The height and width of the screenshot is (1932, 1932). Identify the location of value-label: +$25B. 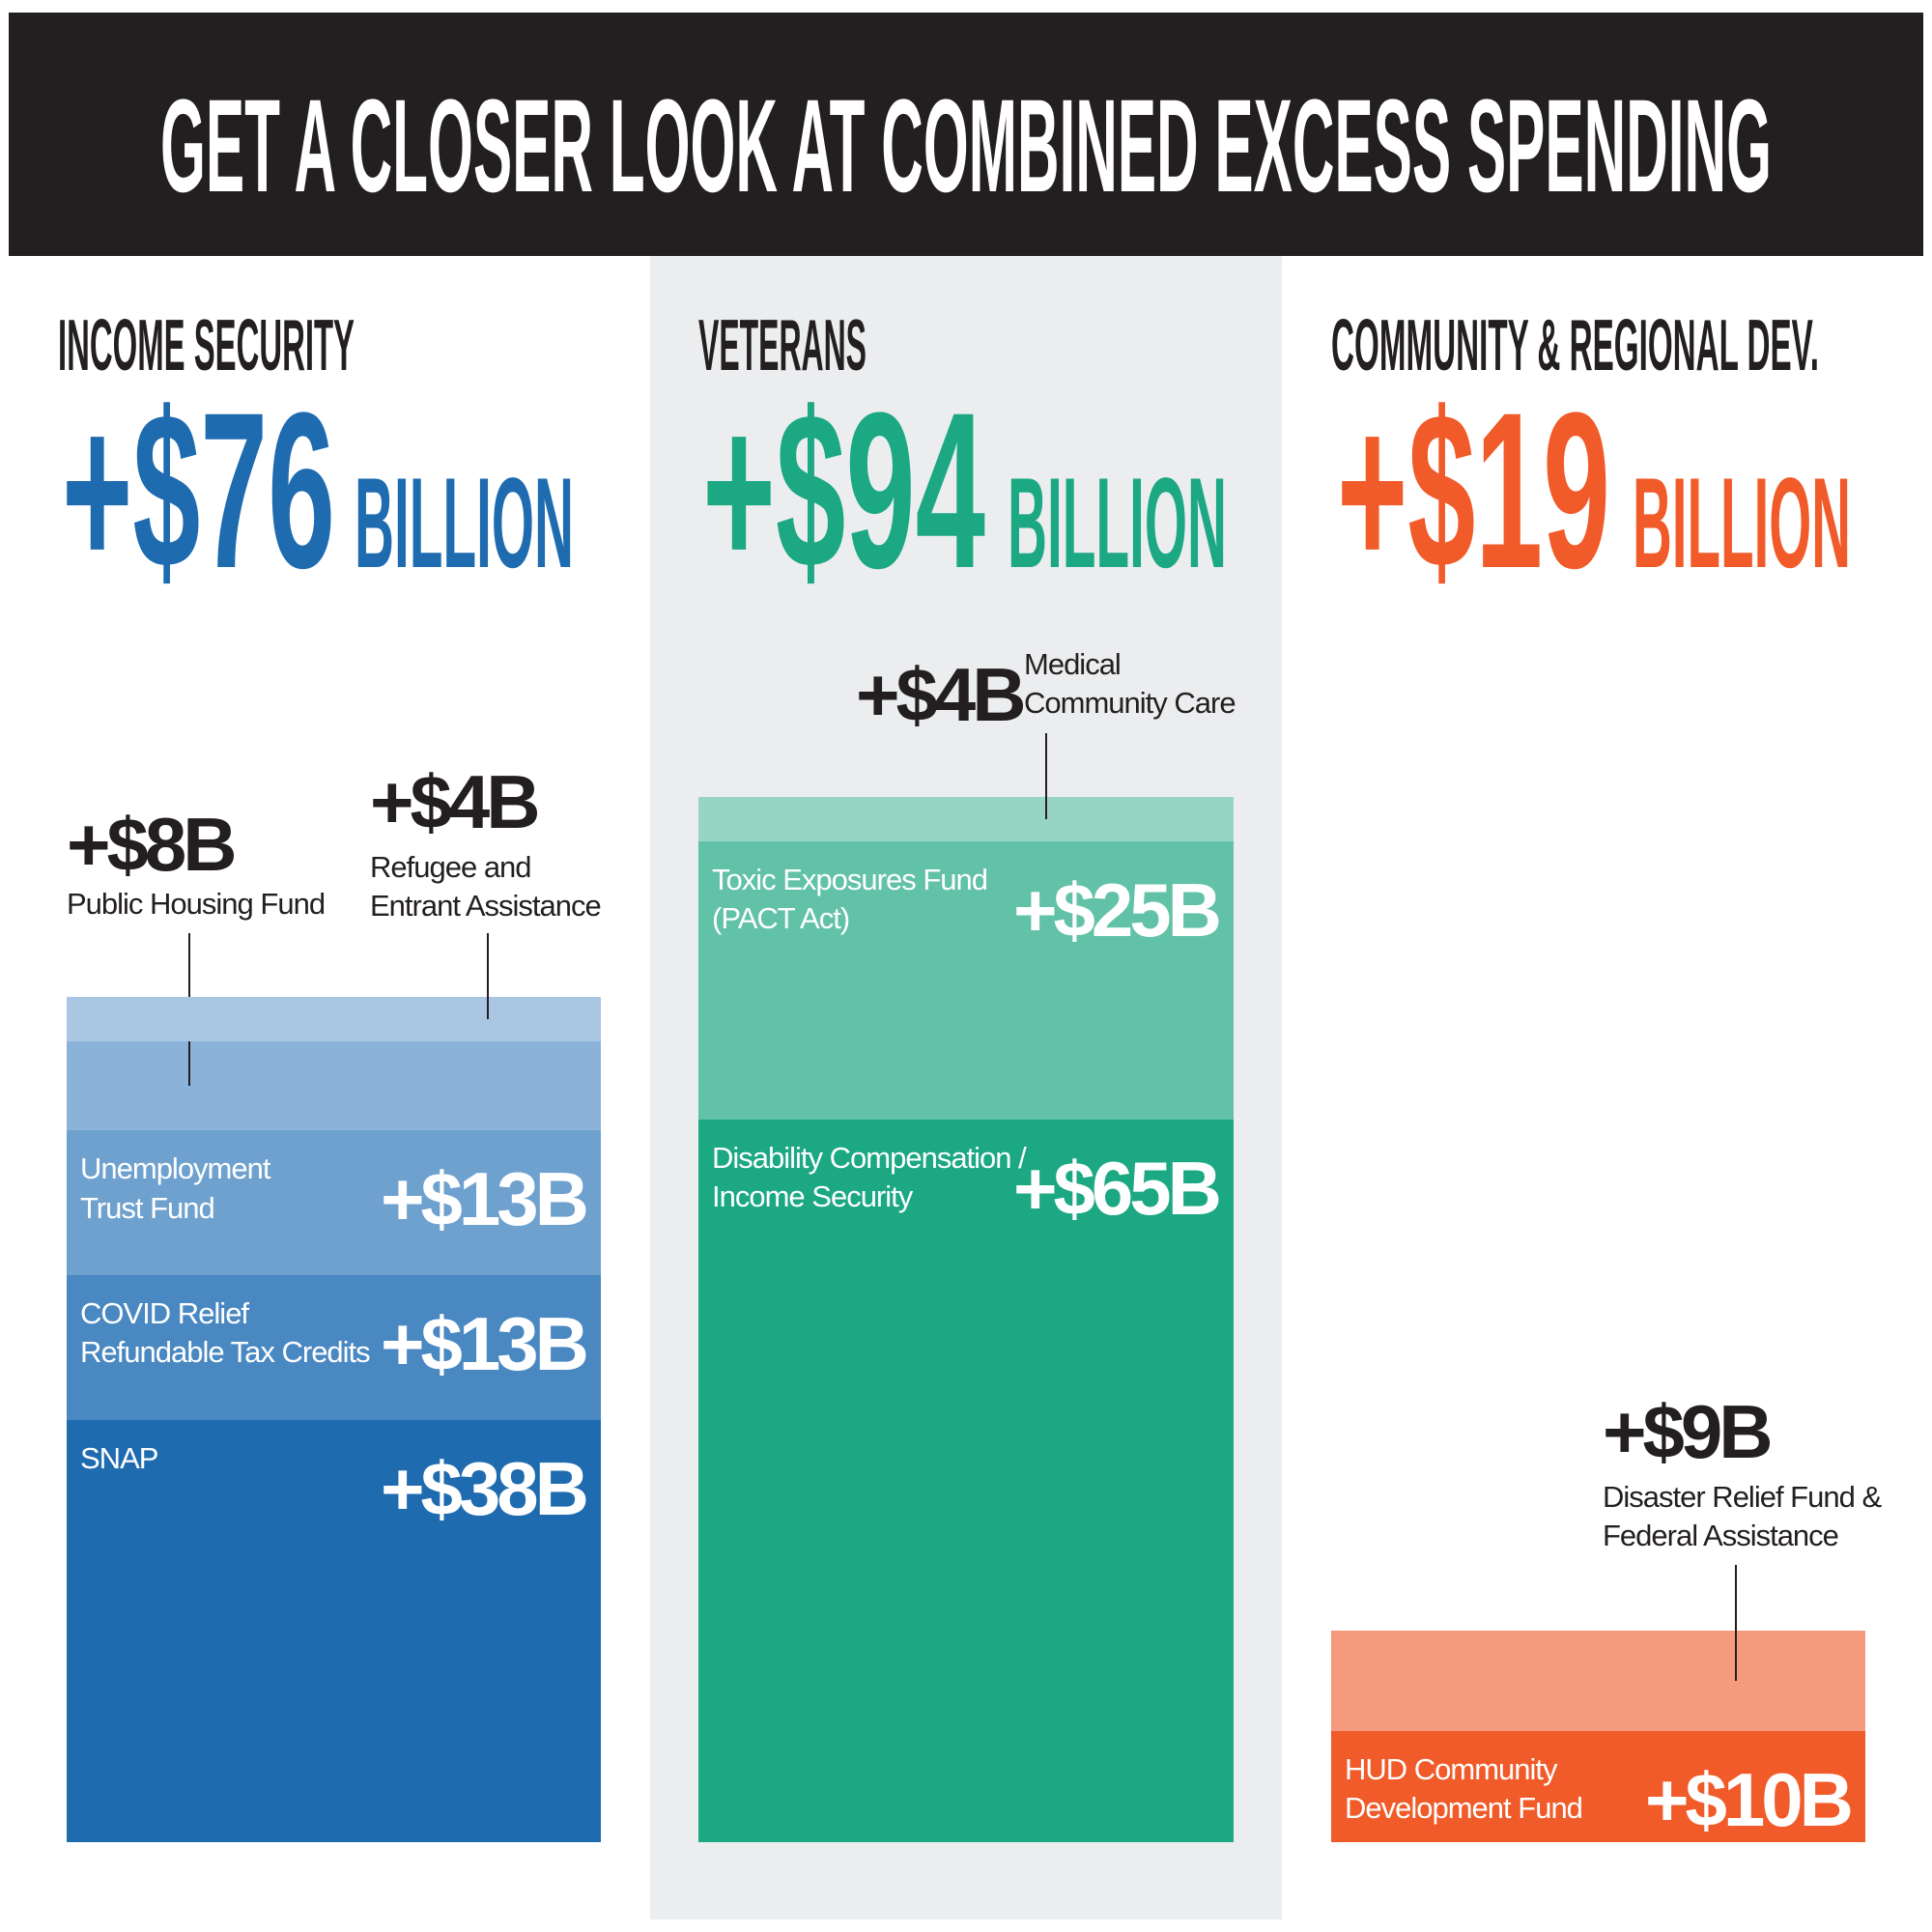
(1117, 910).